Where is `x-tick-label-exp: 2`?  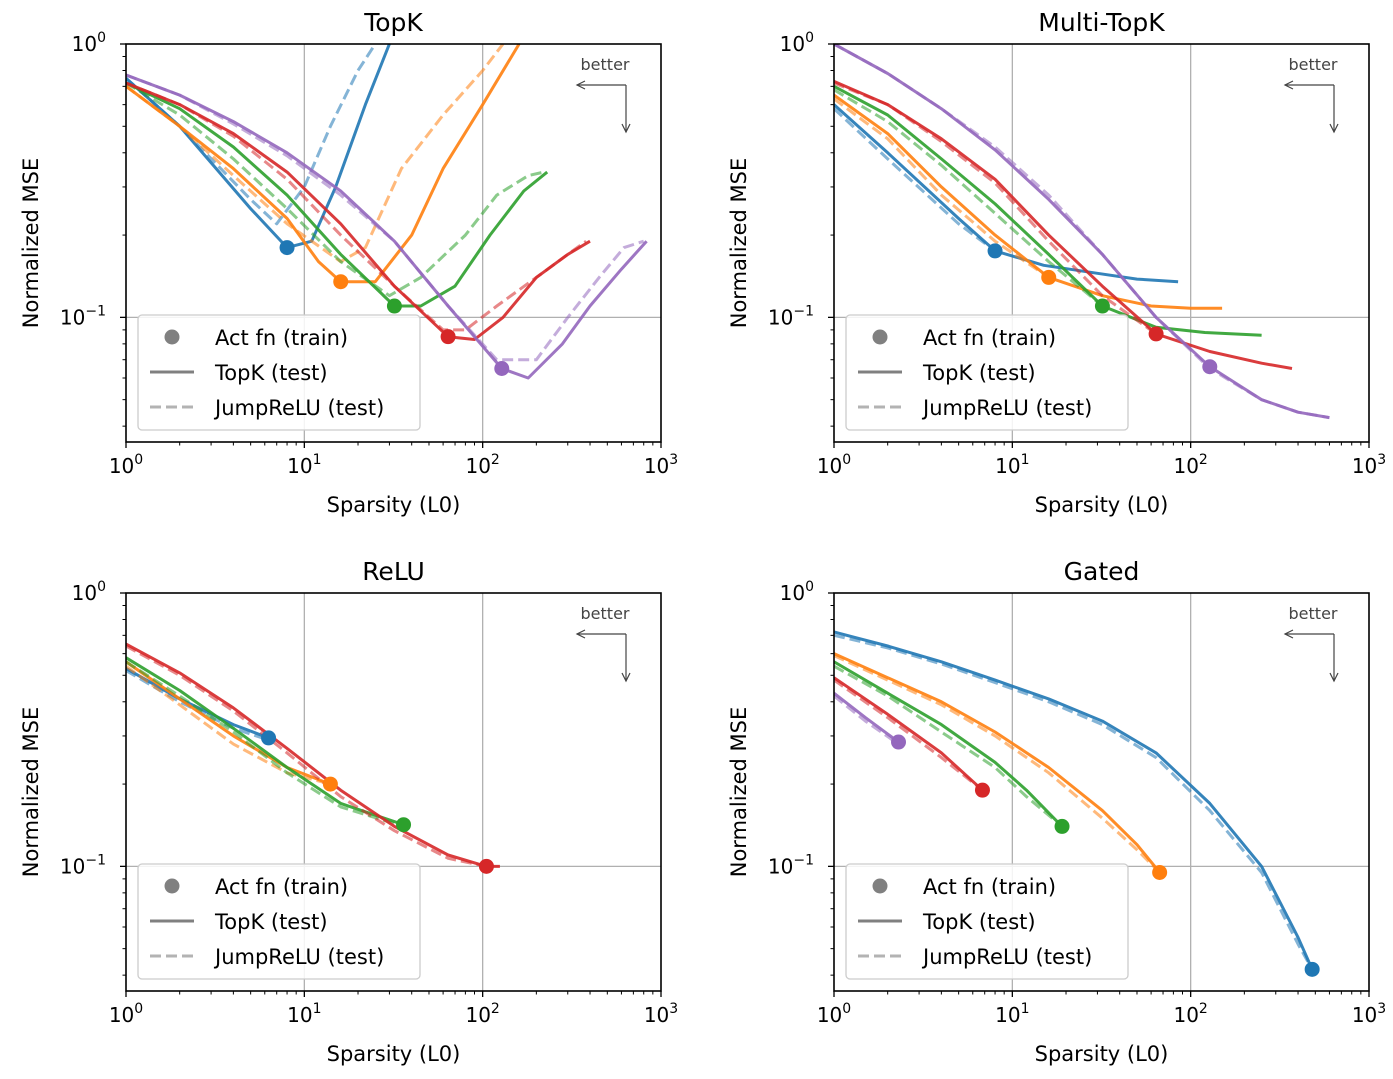
x-tick-label-exp: 2 is located at coordinates (1203, 1009).